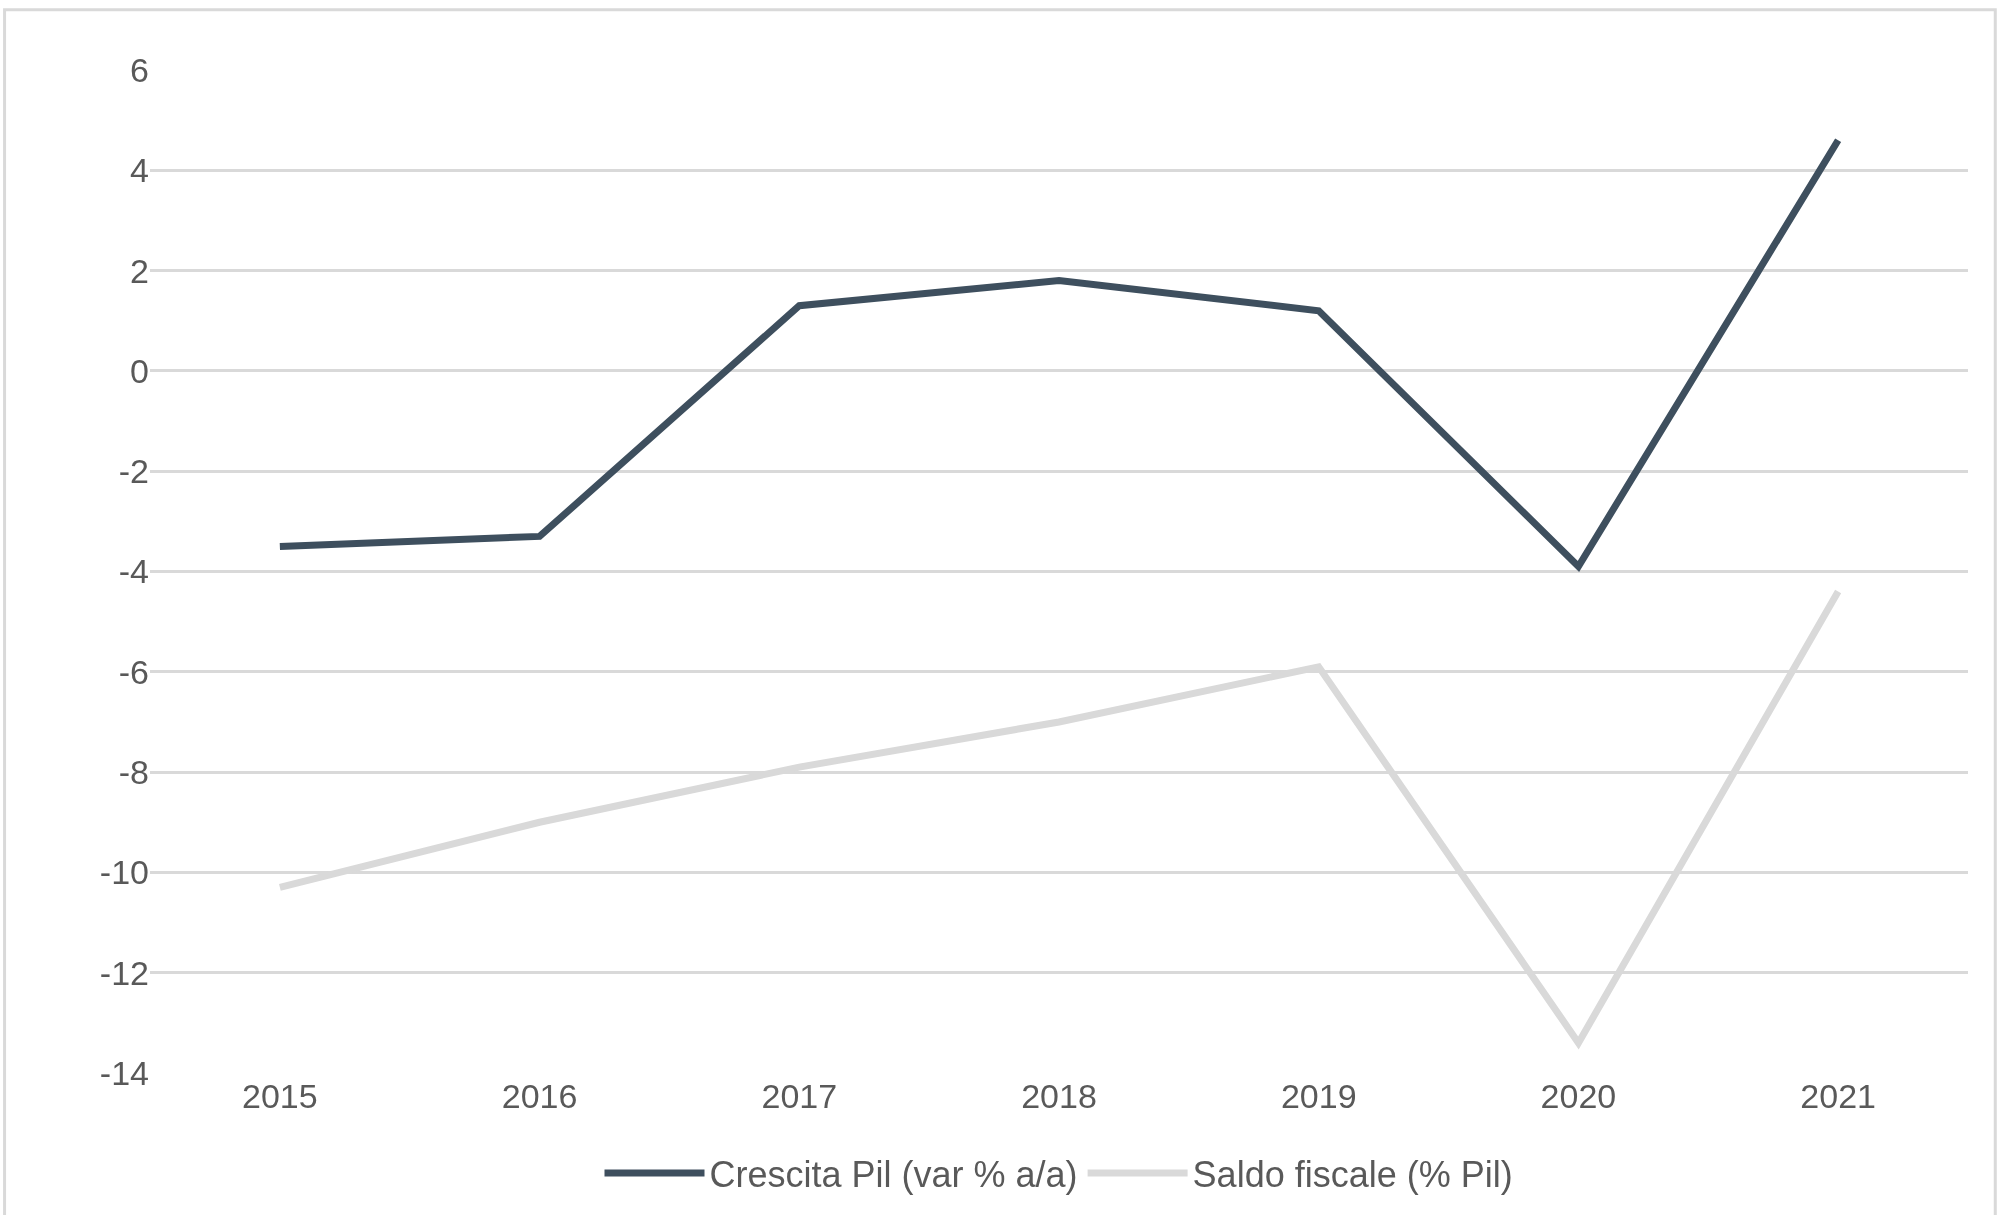  I want to click on y-tick-label: 4, so click(139, 170).